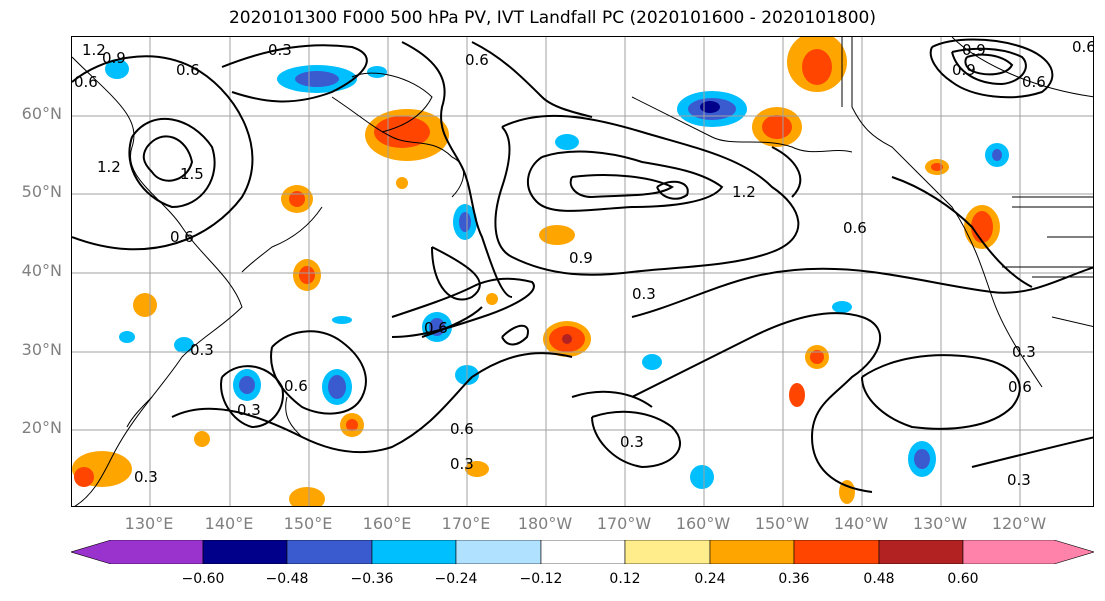  What do you see at coordinates (940, 523) in the screenshot?
I see `lon-label: 130°W` at bounding box center [940, 523].